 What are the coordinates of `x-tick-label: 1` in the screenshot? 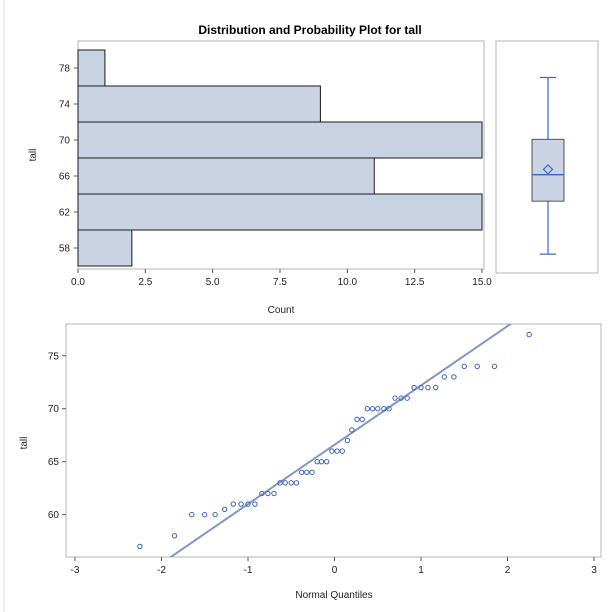 It's located at (421, 570).